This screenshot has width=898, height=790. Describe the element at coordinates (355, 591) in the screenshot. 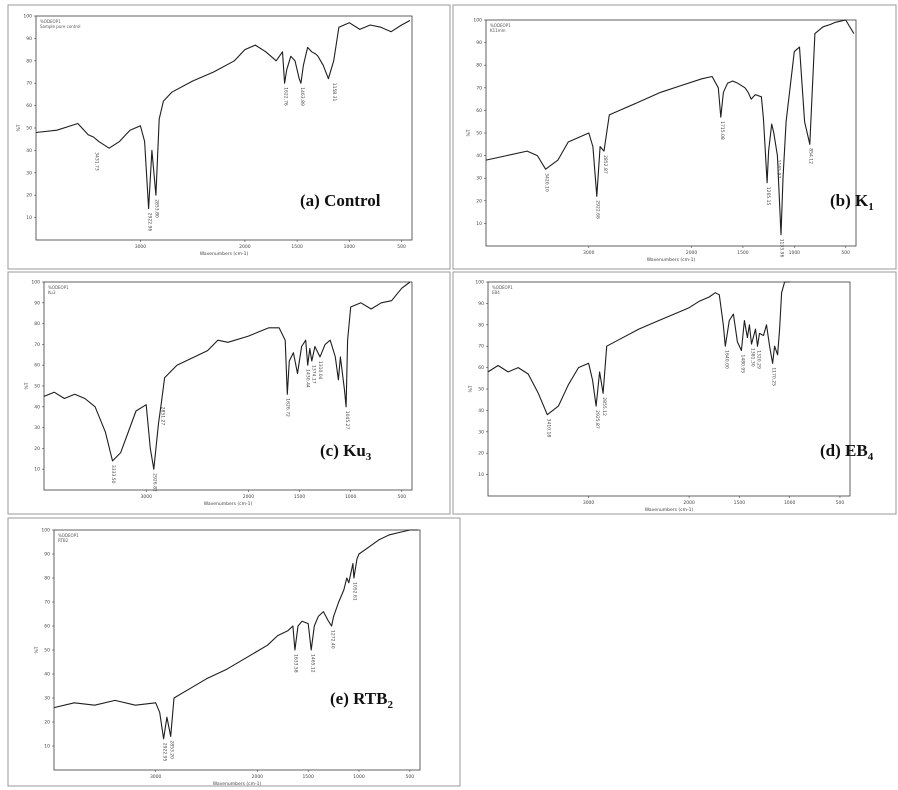

I see `peak-label: 1052.61` at that location.